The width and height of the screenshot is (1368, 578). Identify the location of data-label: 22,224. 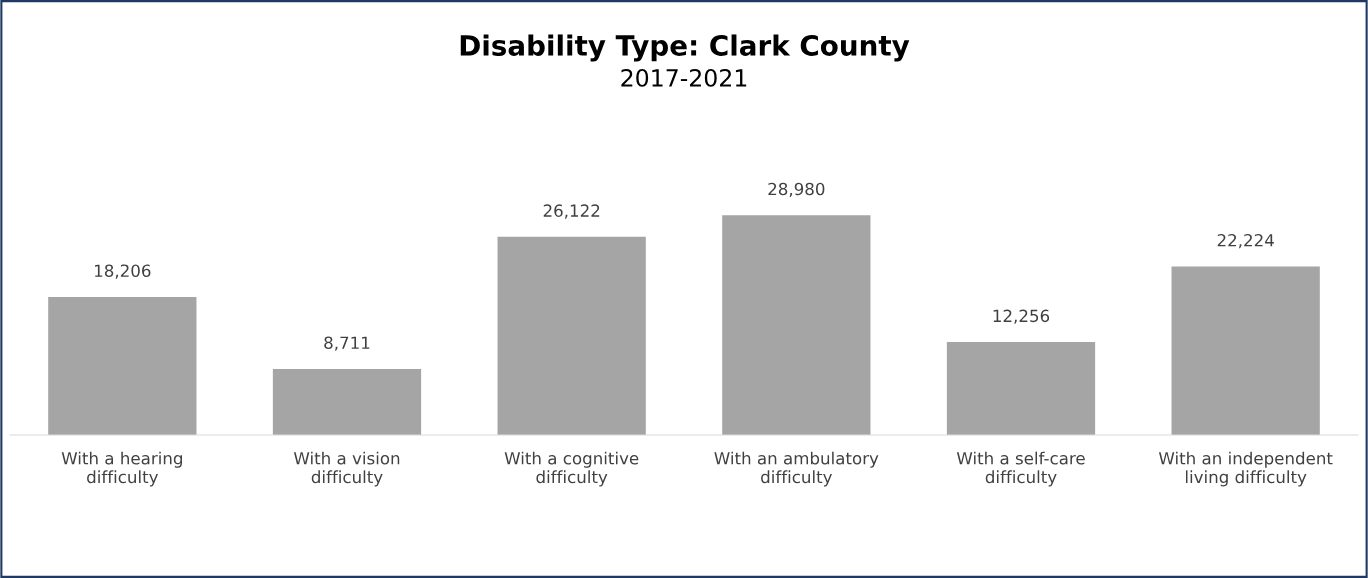
(1245, 241).